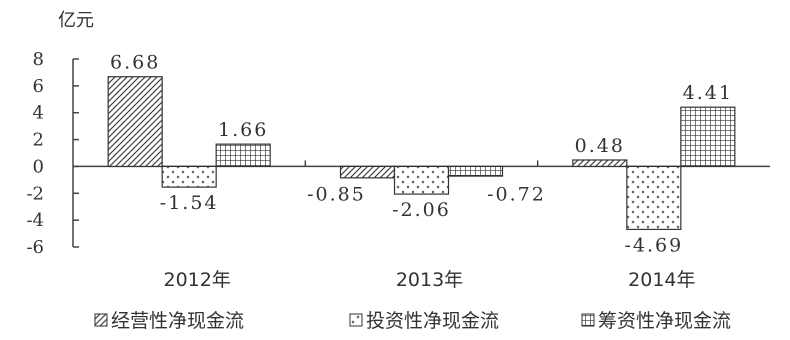 The height and width of the screenshot is (340, 790). What do you see at coordinates (76, 20) in the screenshot?
I see `unit-label: 亿元` at bounding box center [76, 20].